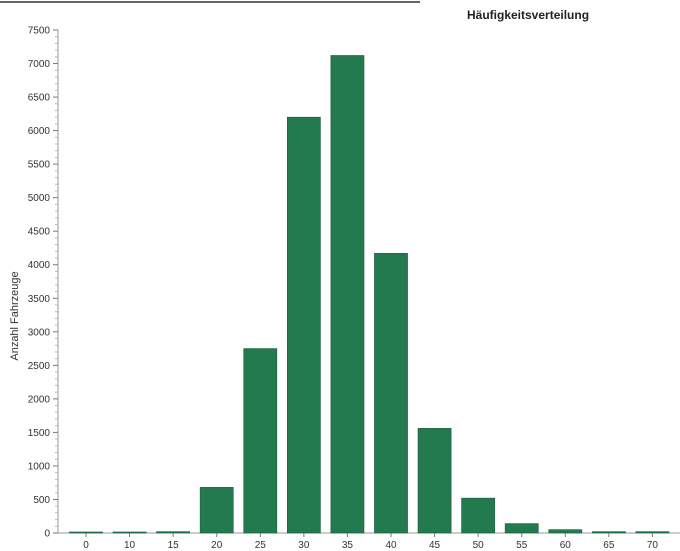 The height and width of the screenshot is (551, 680). I want to click on y-axis-label: Anzahl Fahrzeuge, so click(15, 315).